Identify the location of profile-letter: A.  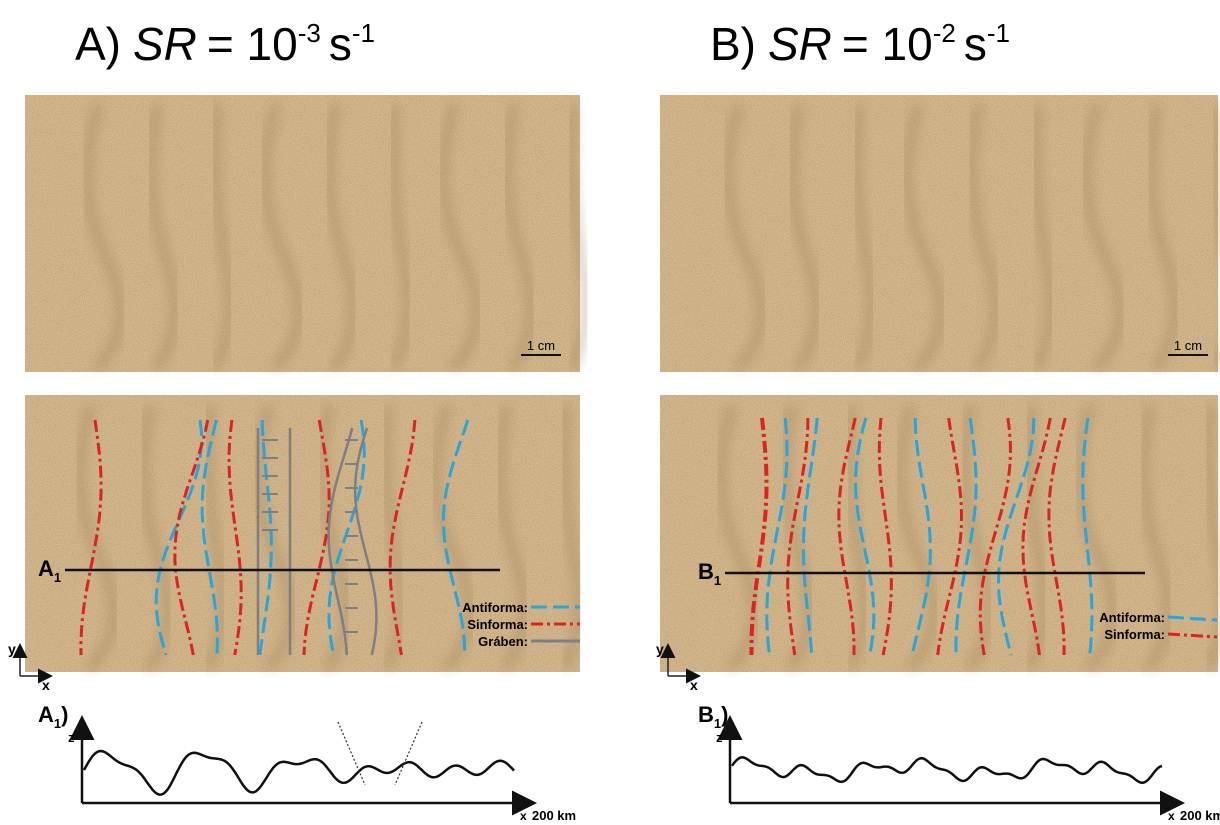
(46, 714).